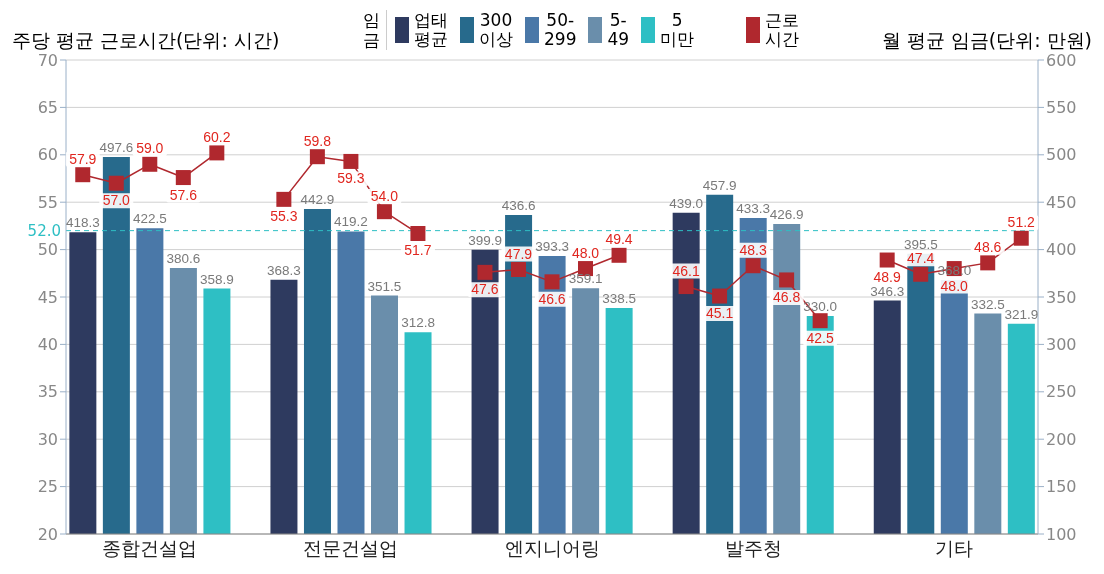 The image size is (1104, 574). Describe the element at coordinates (47, 297) in the screenshot. I see `y-tick-label: 45` at that location.